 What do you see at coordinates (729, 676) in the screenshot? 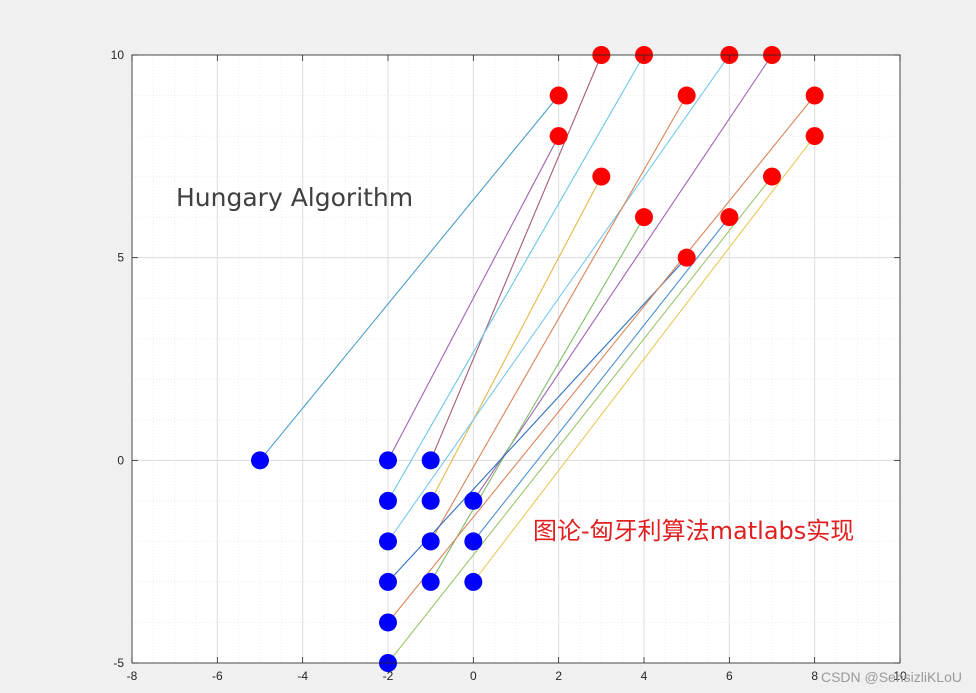
I see `x-tick-label: 6` at bounding box center [729, 676].